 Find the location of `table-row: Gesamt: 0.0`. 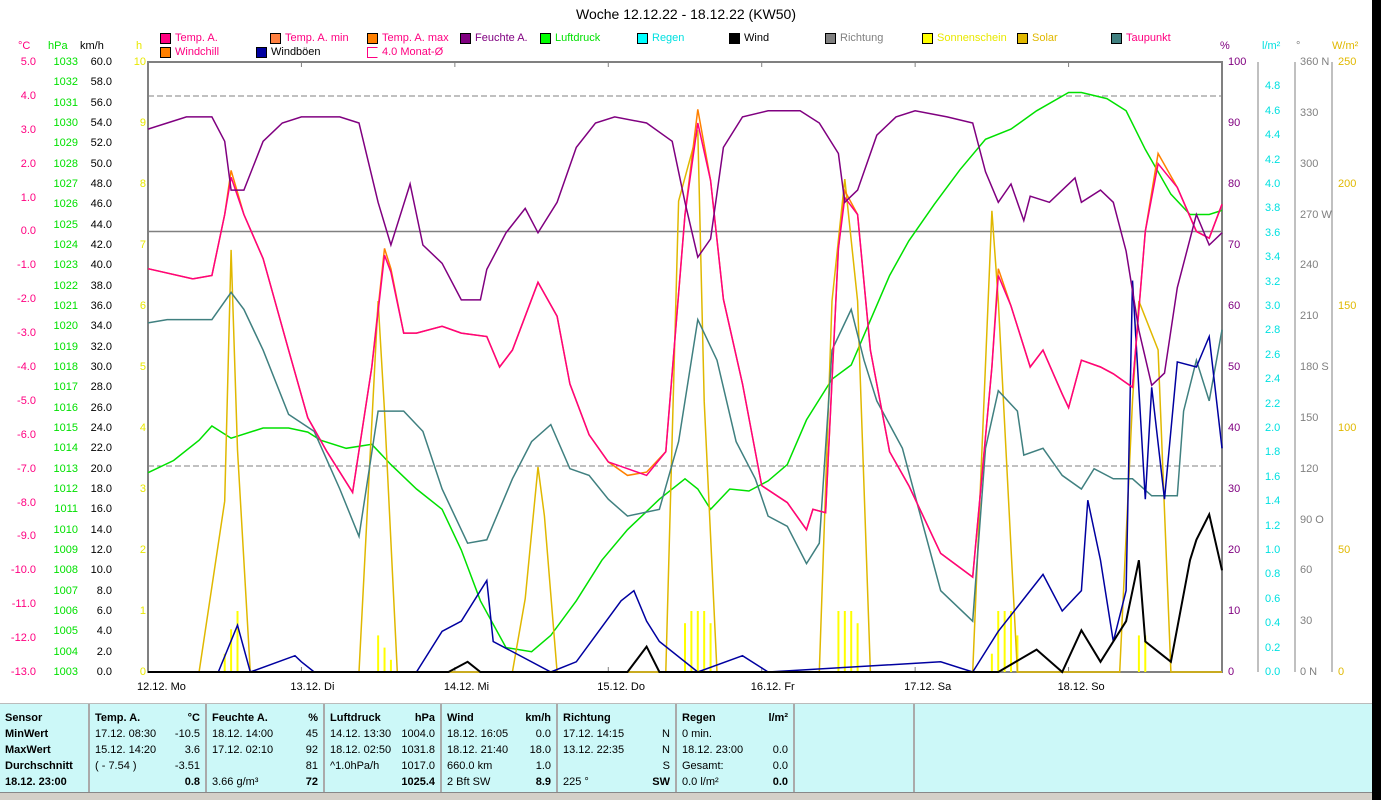

table-row: Gesamt: 0.0 is located at coordinates (735, 766).